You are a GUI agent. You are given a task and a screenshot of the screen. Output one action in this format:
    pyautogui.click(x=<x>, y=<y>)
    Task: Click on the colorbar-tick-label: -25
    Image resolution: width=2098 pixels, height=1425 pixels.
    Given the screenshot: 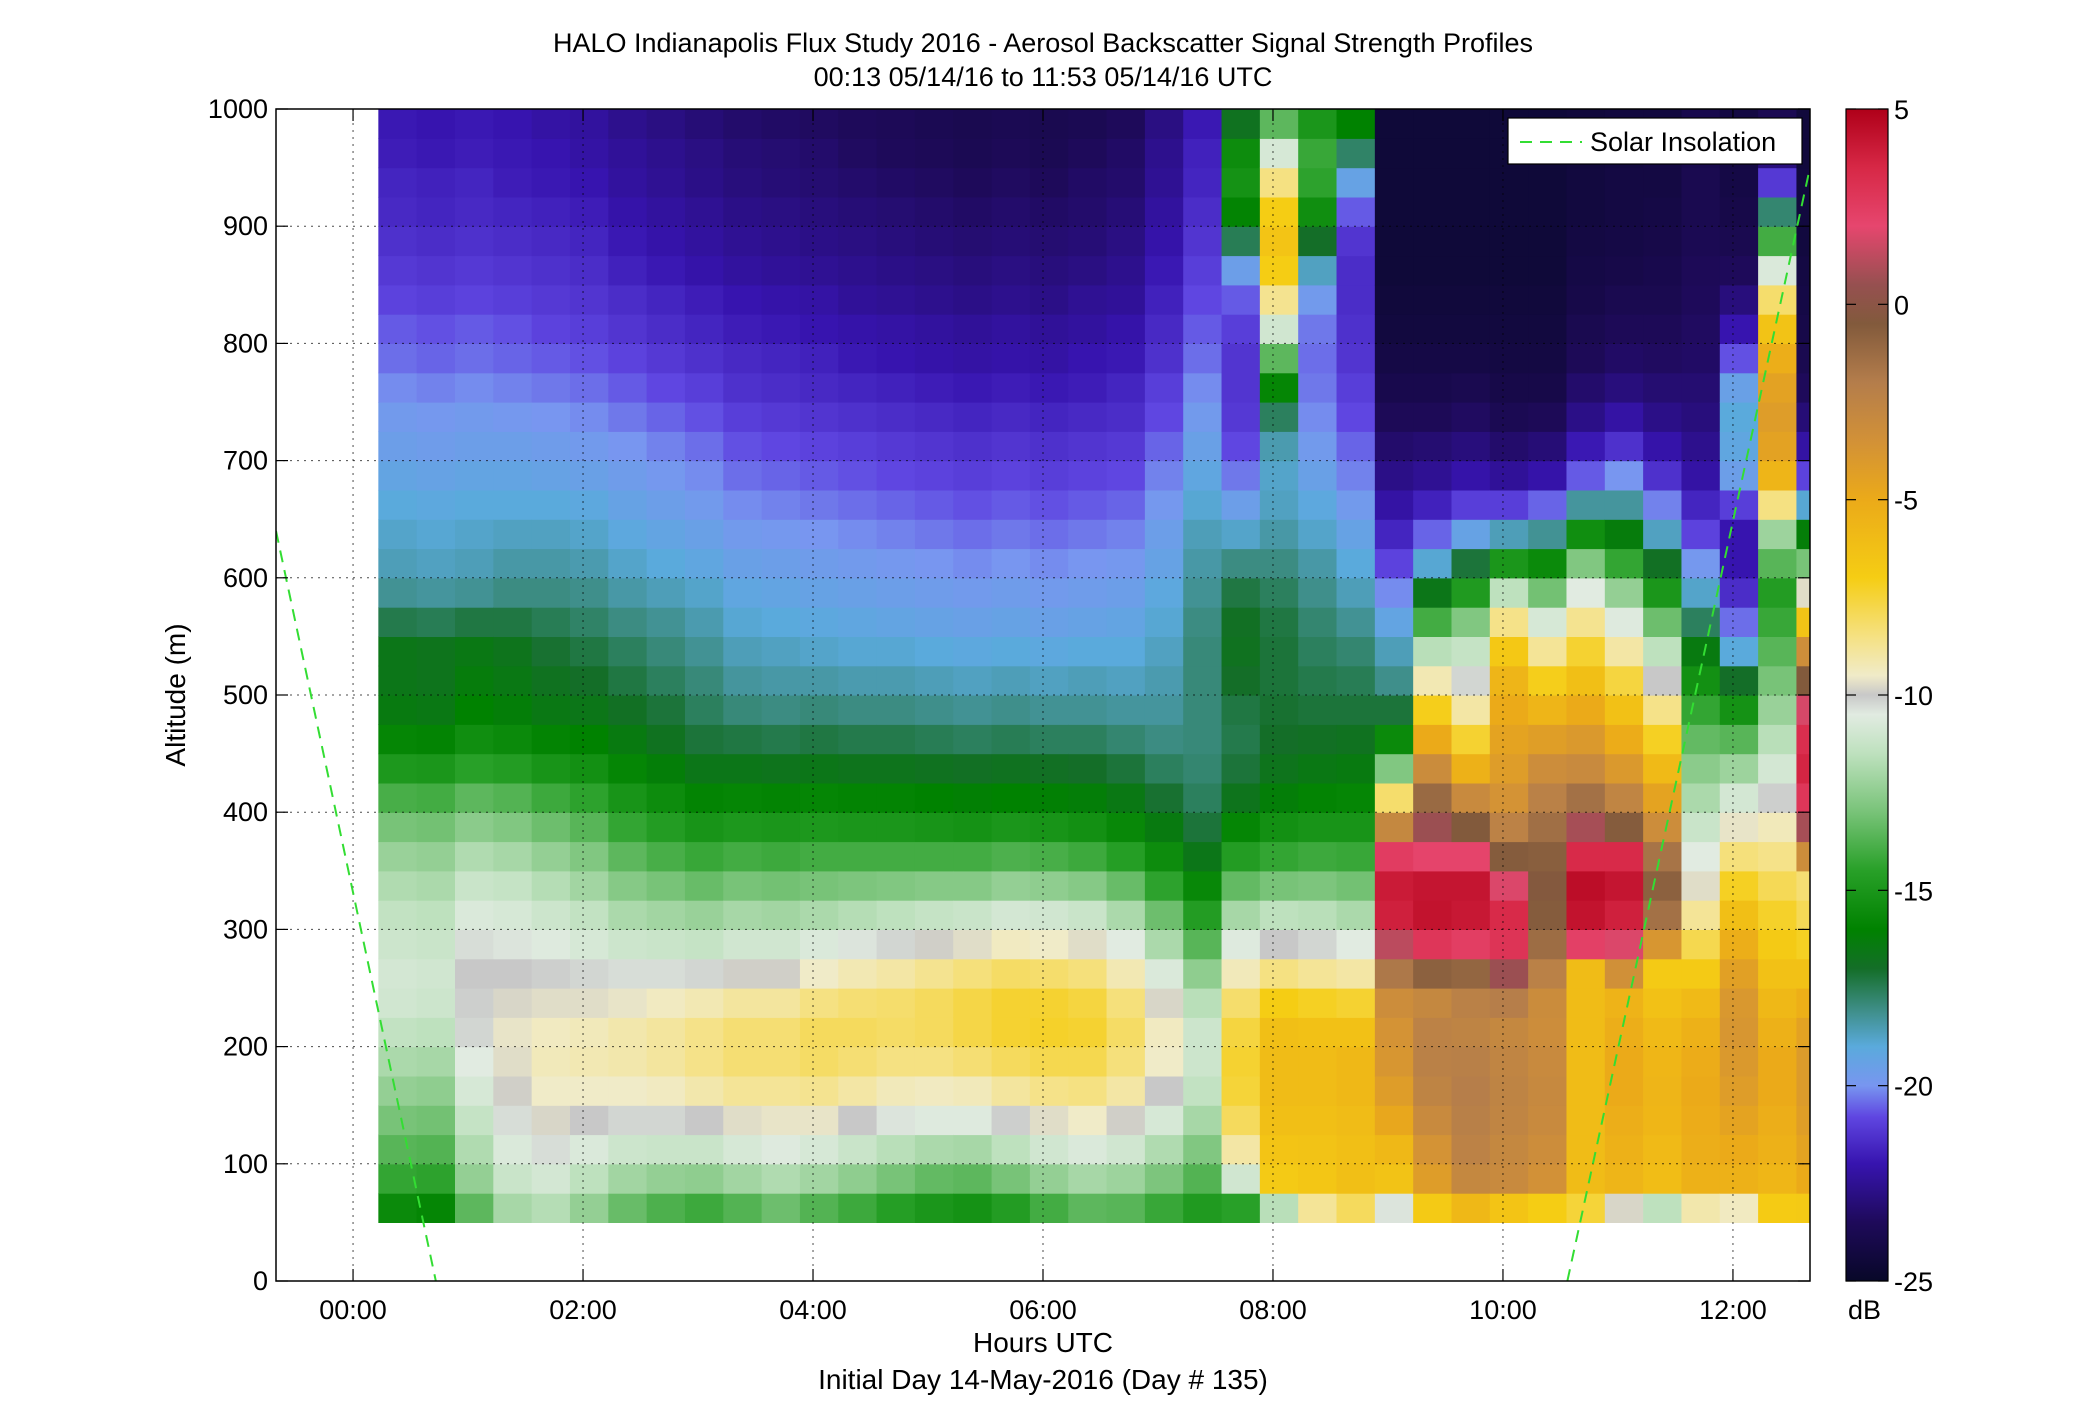 What is the action you would take?
    pyautogui.click(x=1913, y=1282)
    